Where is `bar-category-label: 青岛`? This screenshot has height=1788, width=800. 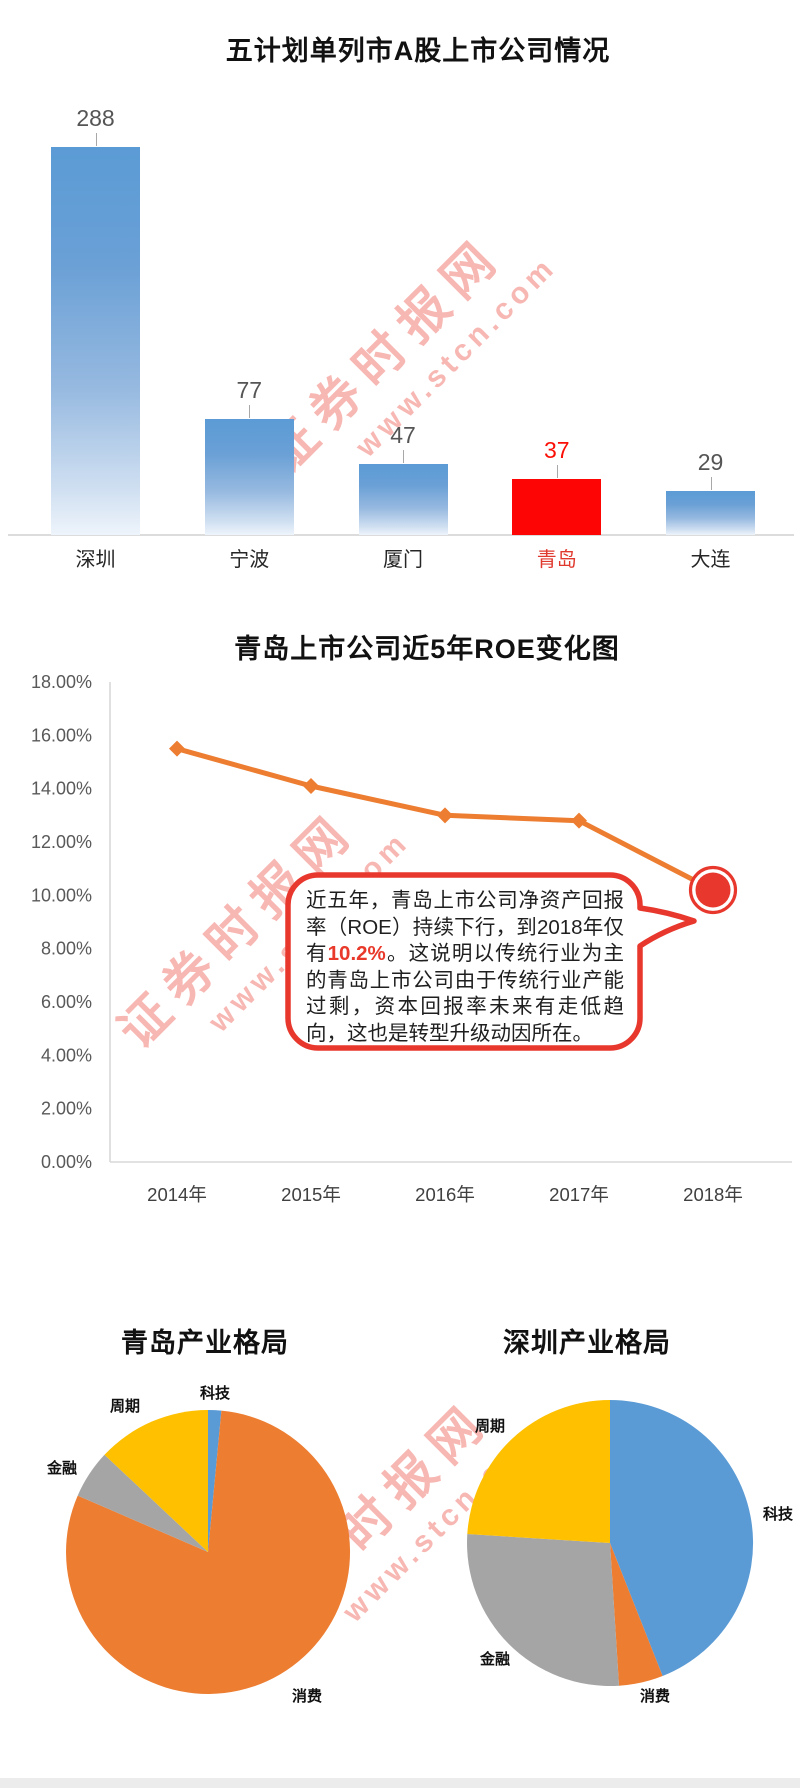
bar-category-label: 青岛 is located at coordinates (556, 560).